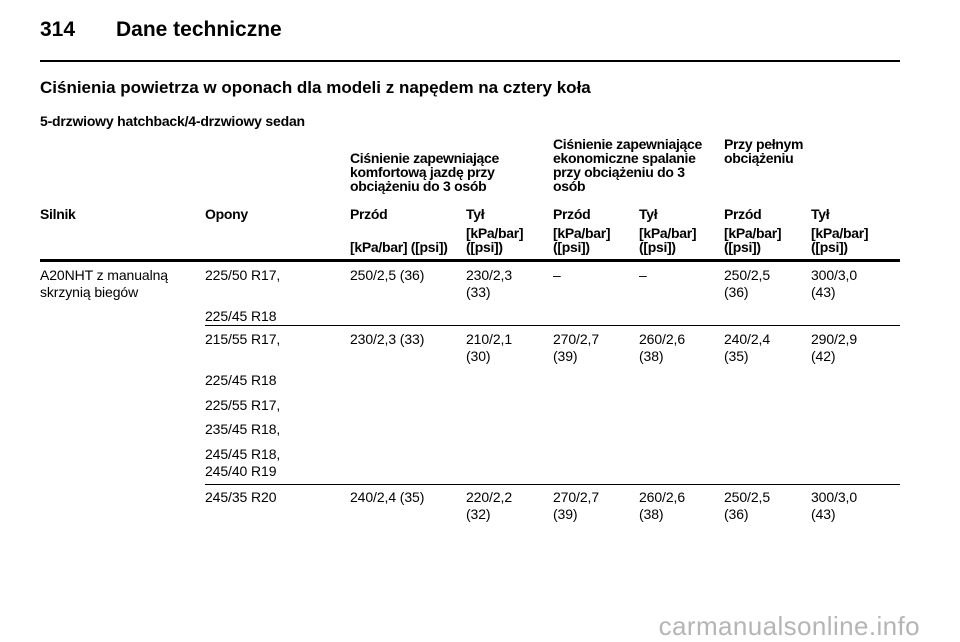 The height and width of the screenshot is (642, 960). I want to click on row-2-eco-front-line-2: (39), so click(565, 356).